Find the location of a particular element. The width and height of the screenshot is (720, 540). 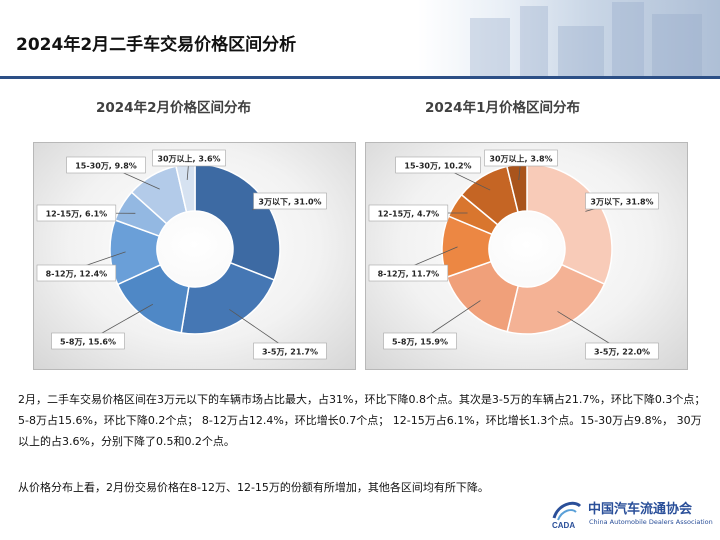

data-label-jan-3: 8-12万, 11.7% is located at coordinates (409, 274).